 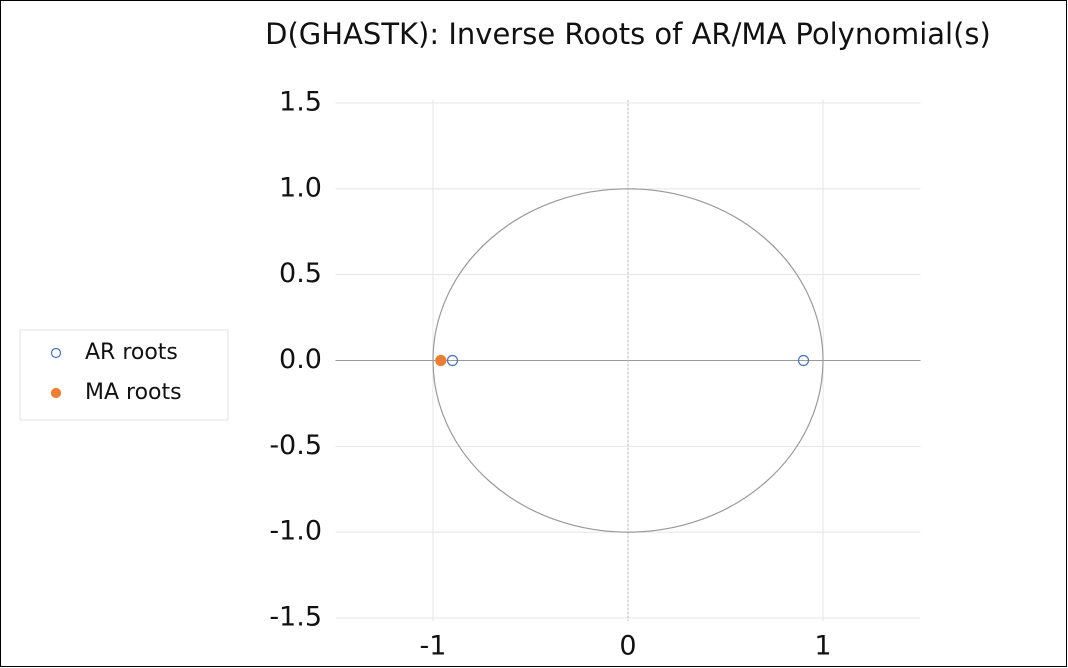 What do you see at coordinates (627, 646) in the screenshot?
I see `x-tick-label: 0` at bounding box center [627, 646].